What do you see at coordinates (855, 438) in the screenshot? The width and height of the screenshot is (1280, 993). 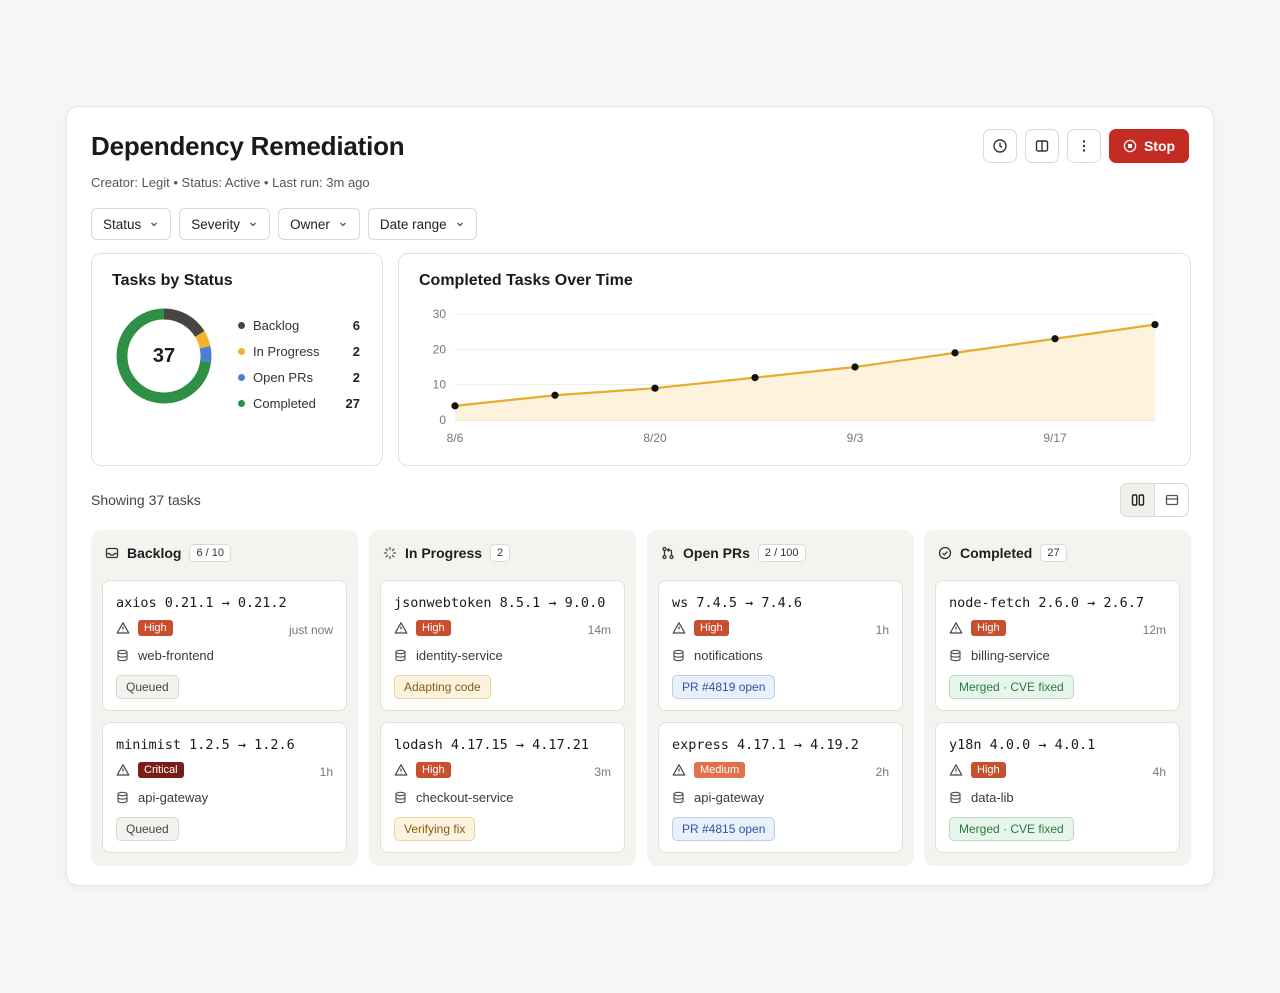 I see `x-tick-label: 9/3` at bounding box center [855, 438].